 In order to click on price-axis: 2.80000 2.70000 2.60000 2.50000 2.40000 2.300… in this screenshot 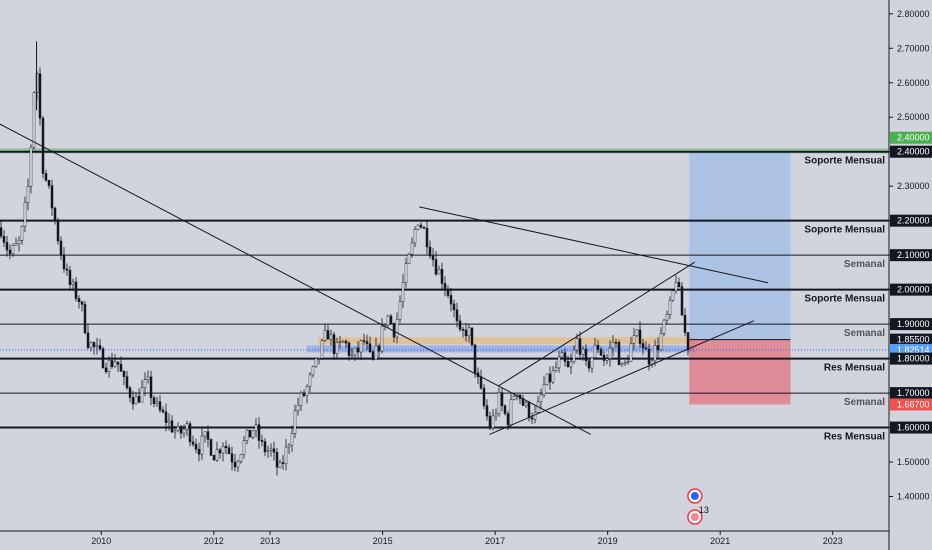, I will do `click(910, 275)`.